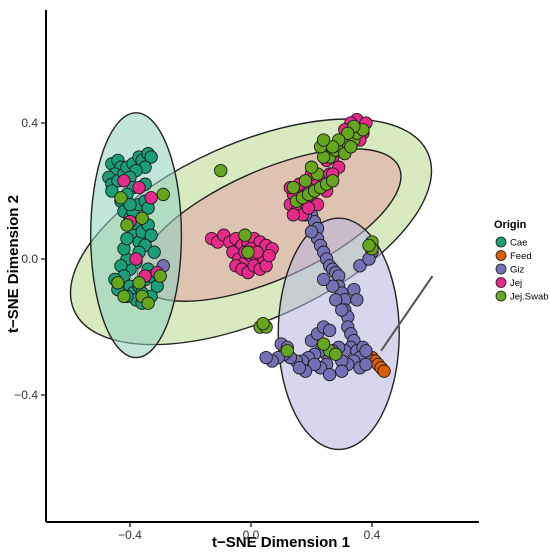 The width and height of the screenshot is (550, 556). I want to click on legend-items: Cae Feed Giz Jej Jej.Swab, so click(522, 269).